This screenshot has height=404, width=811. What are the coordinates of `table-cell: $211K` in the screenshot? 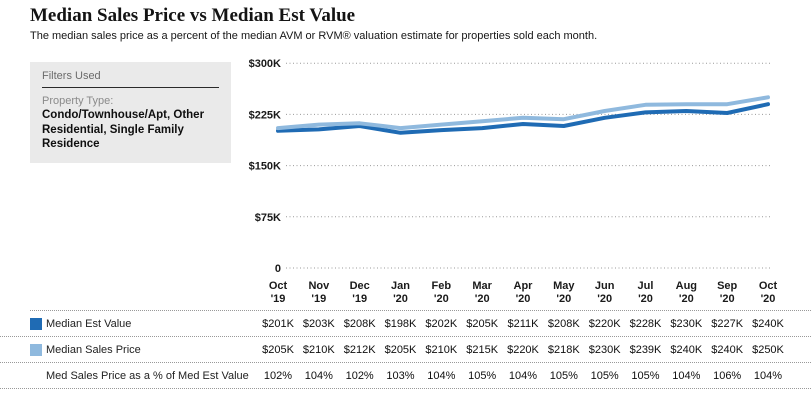 It's located at (523, 323).